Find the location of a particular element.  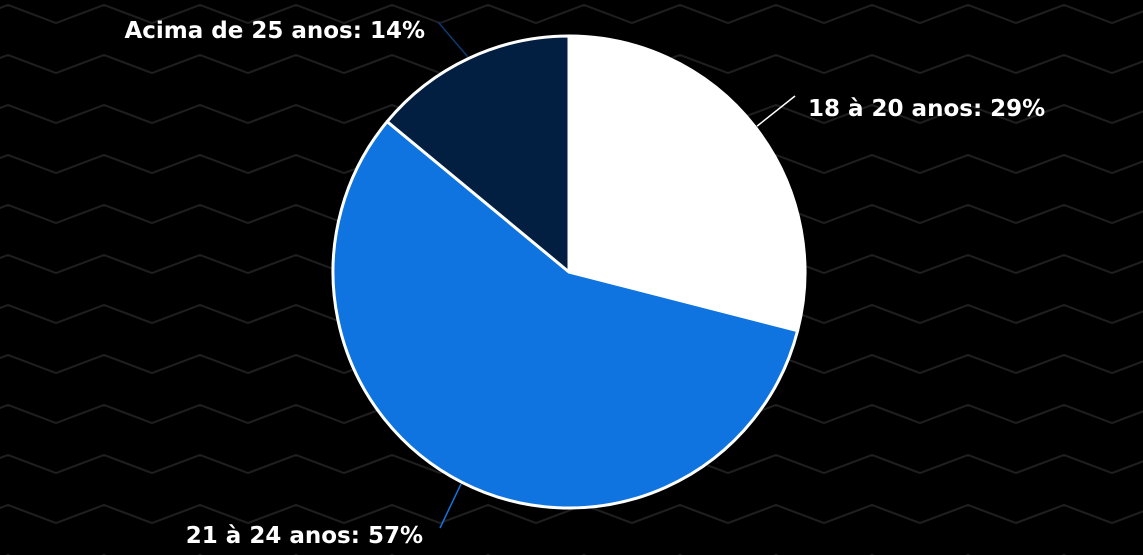

slice-label-18-20: 18 à 20 anos: 29% is located at coordinates (926, 109).